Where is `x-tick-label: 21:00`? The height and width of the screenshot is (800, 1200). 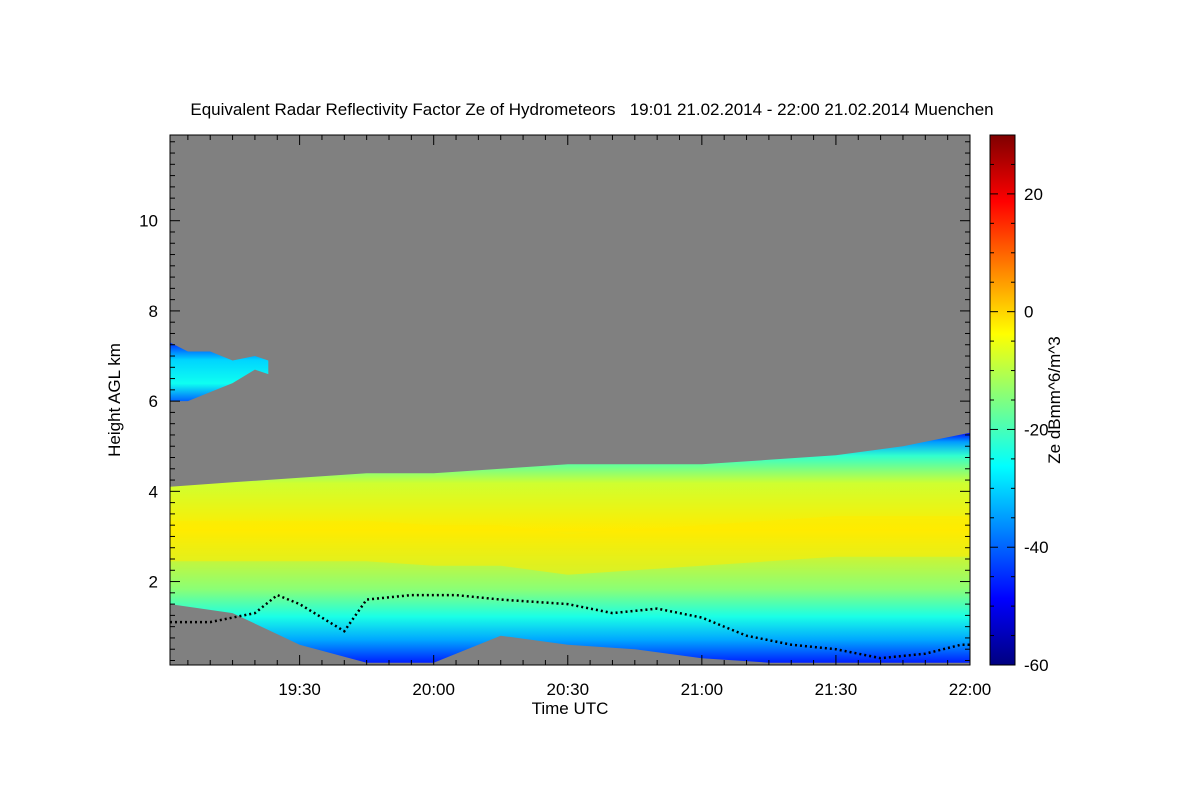
x-tick-label: 21:00 is located at coordinates (702, 689).